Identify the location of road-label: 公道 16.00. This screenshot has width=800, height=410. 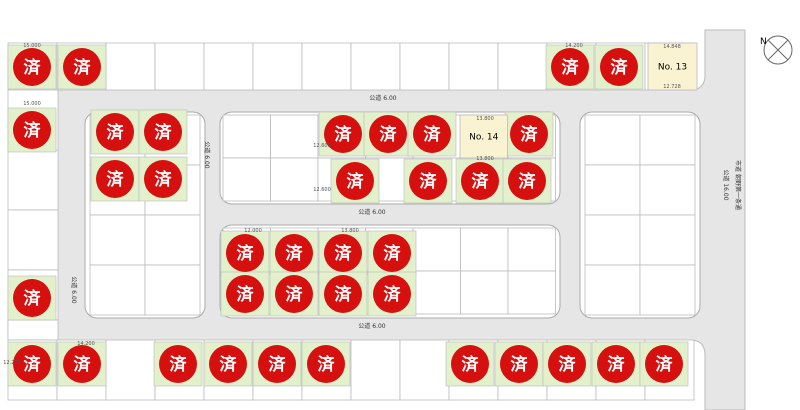
(726, 184).